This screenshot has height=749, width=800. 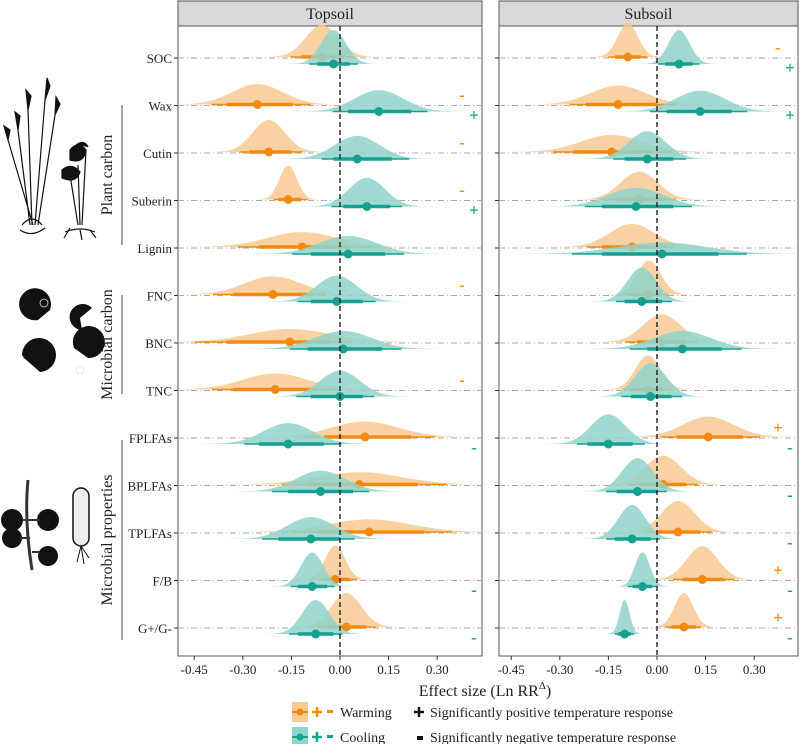 I want to click on plant-illustration-icon, so click(x=49, y=159).